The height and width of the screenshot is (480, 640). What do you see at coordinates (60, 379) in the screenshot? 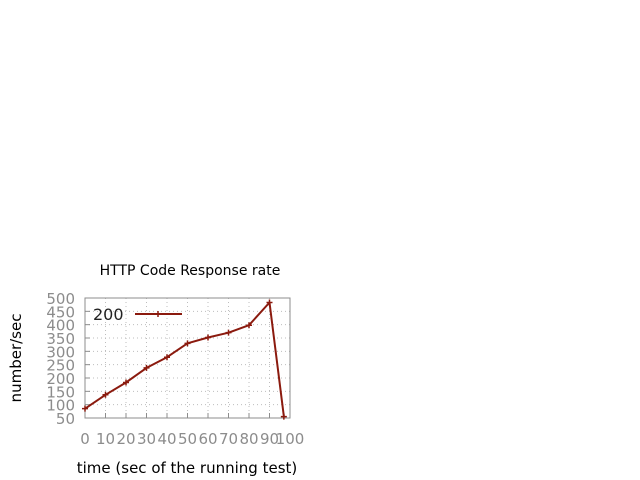
I see `y-tick-label: 200` at bounding box center [60, 379].